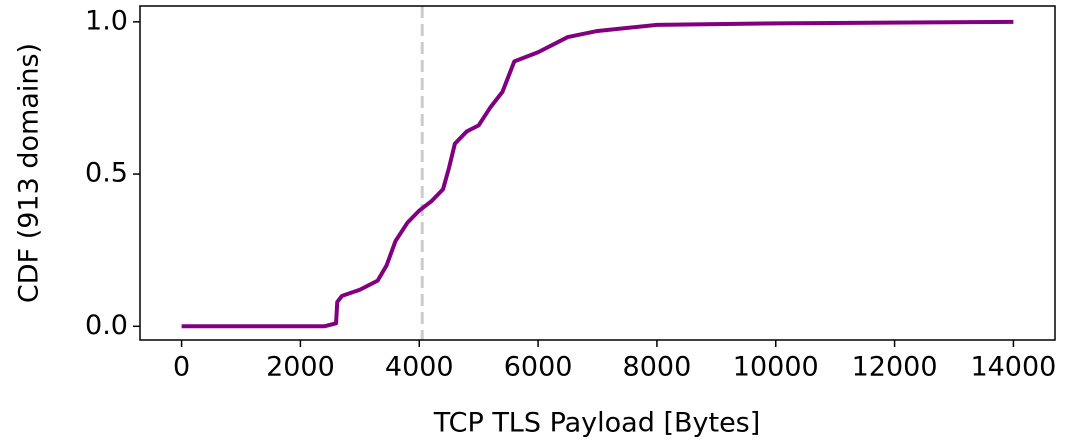 The height and width of the screenshot is (447, 1070). Describe the element at coordinates (1013, 367) in the screenshot. I see `x-tick-label: 14000` at that location.